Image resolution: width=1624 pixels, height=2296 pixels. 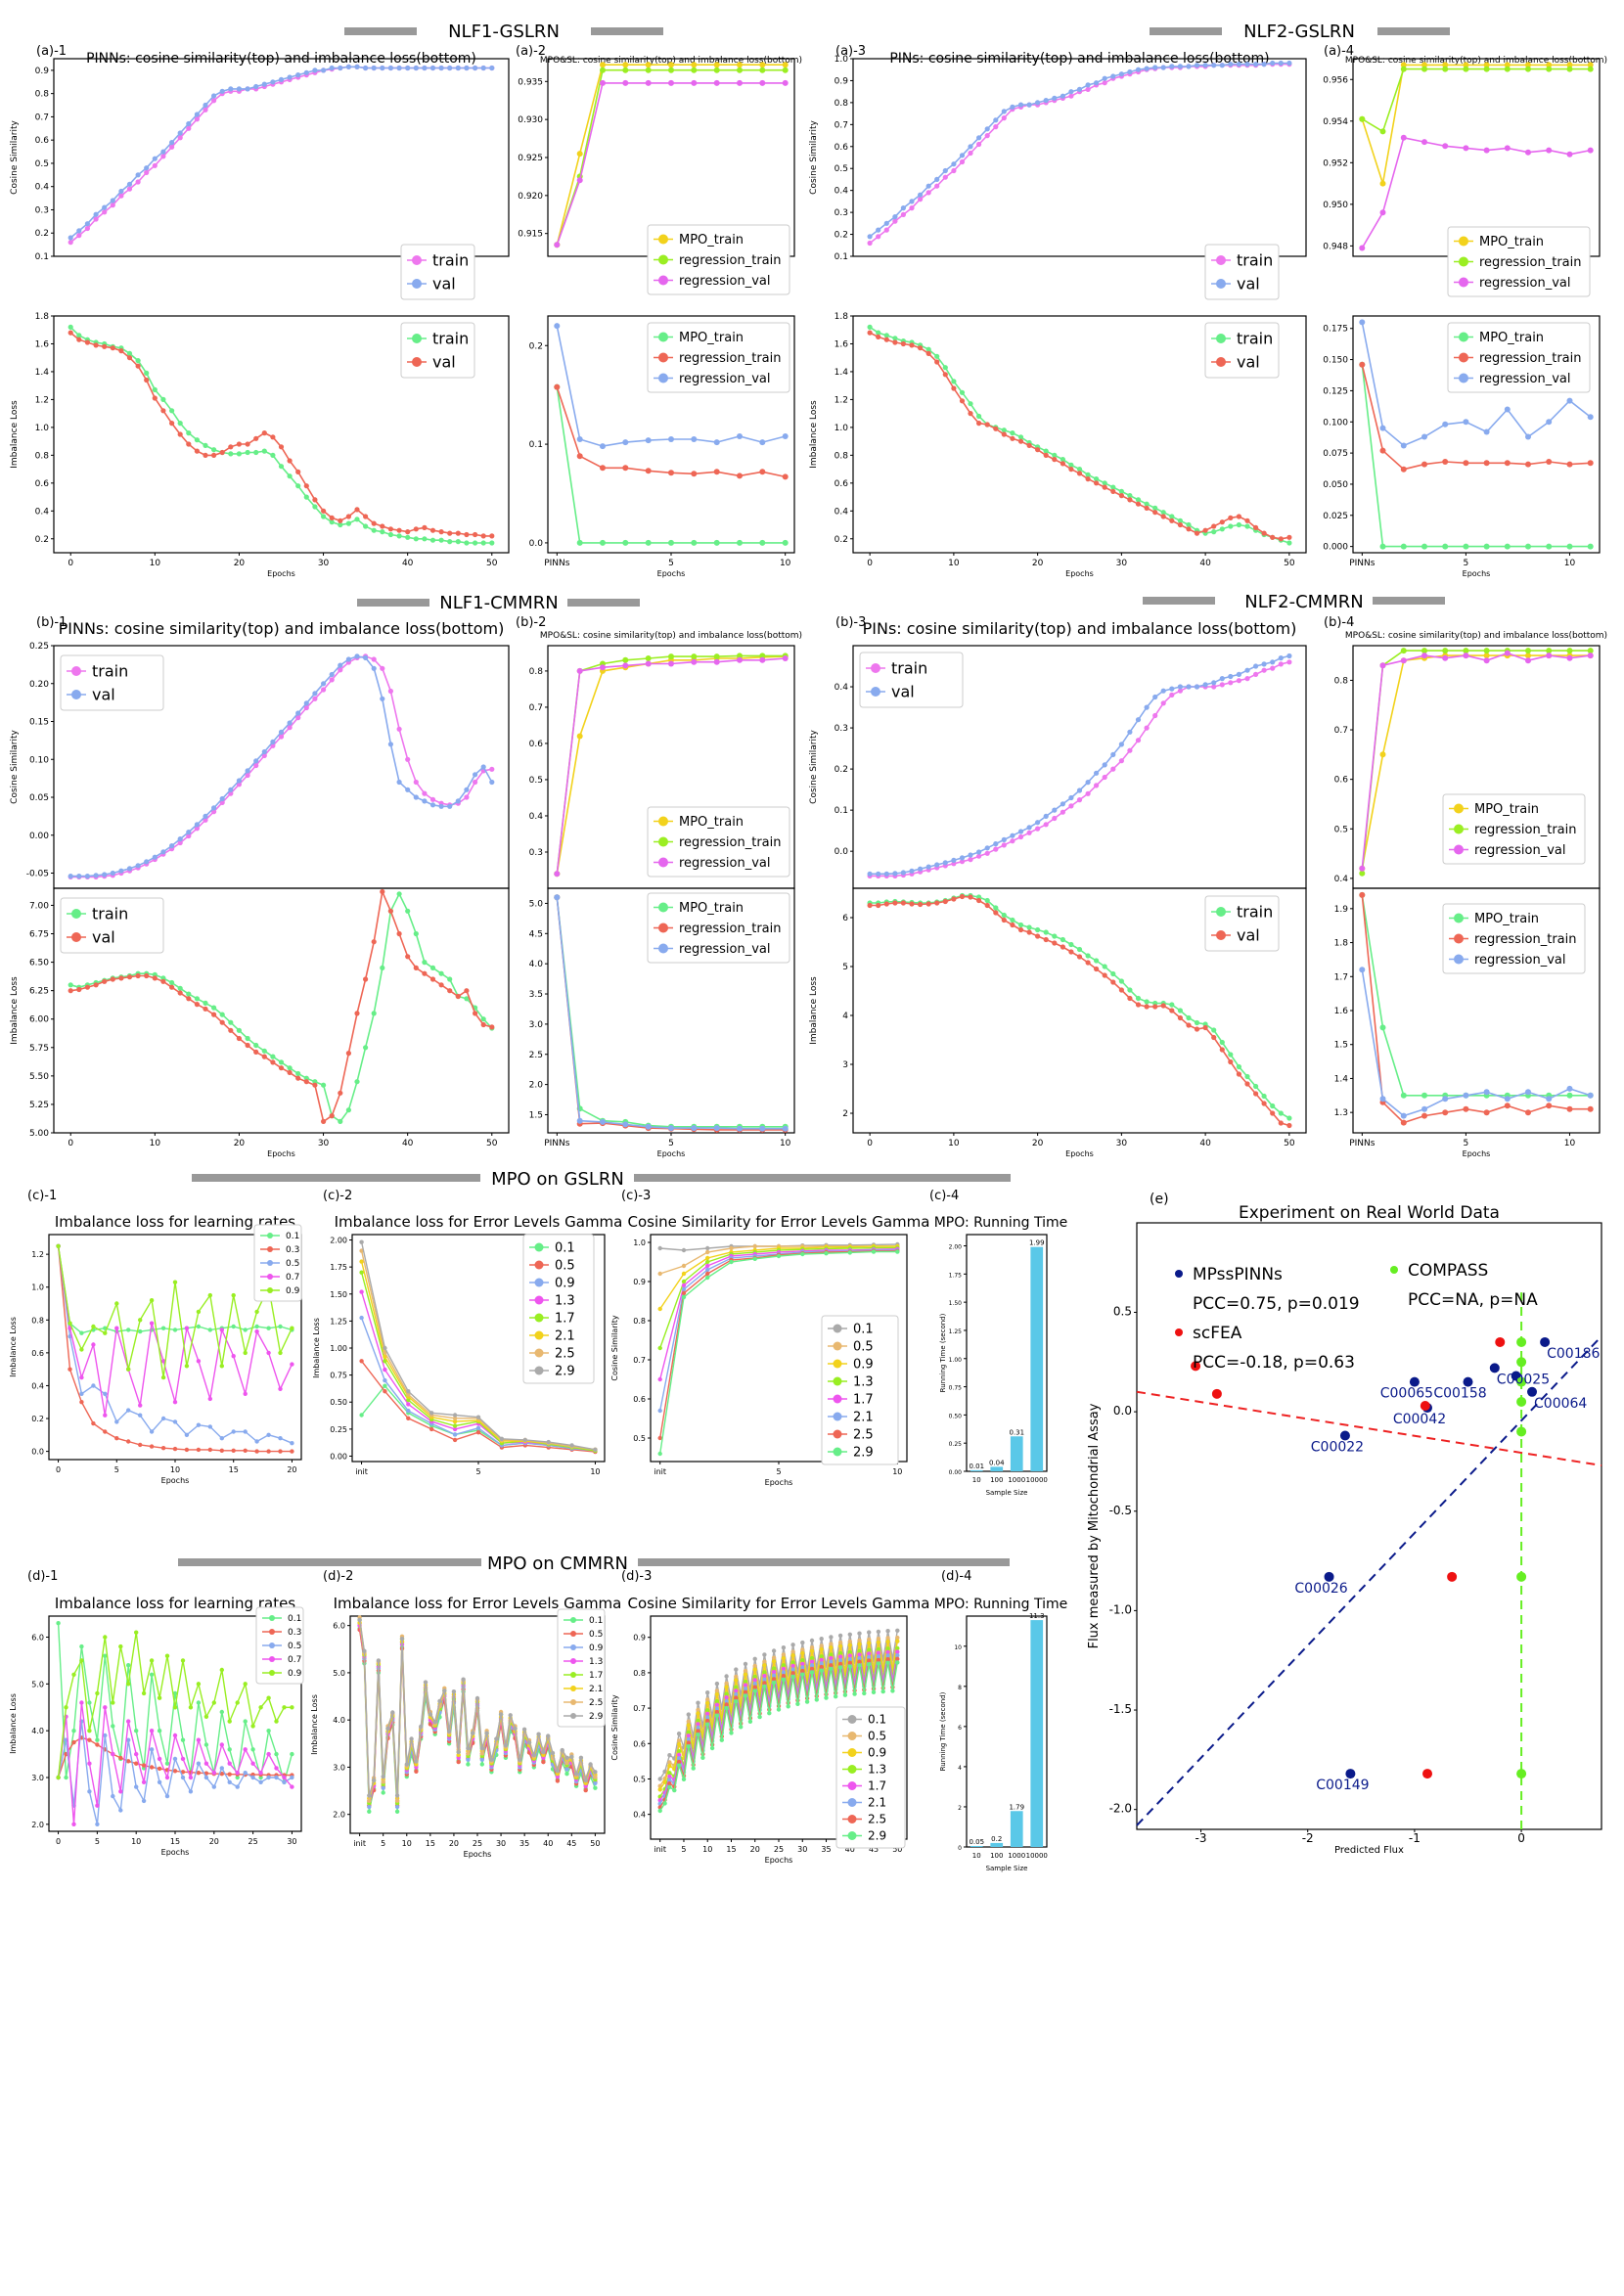 What do you see at coordinates (842, 317) in the screenshot?
I see `a3-bottom-ytick-label: 1.8` at bounding box center [842, 317].